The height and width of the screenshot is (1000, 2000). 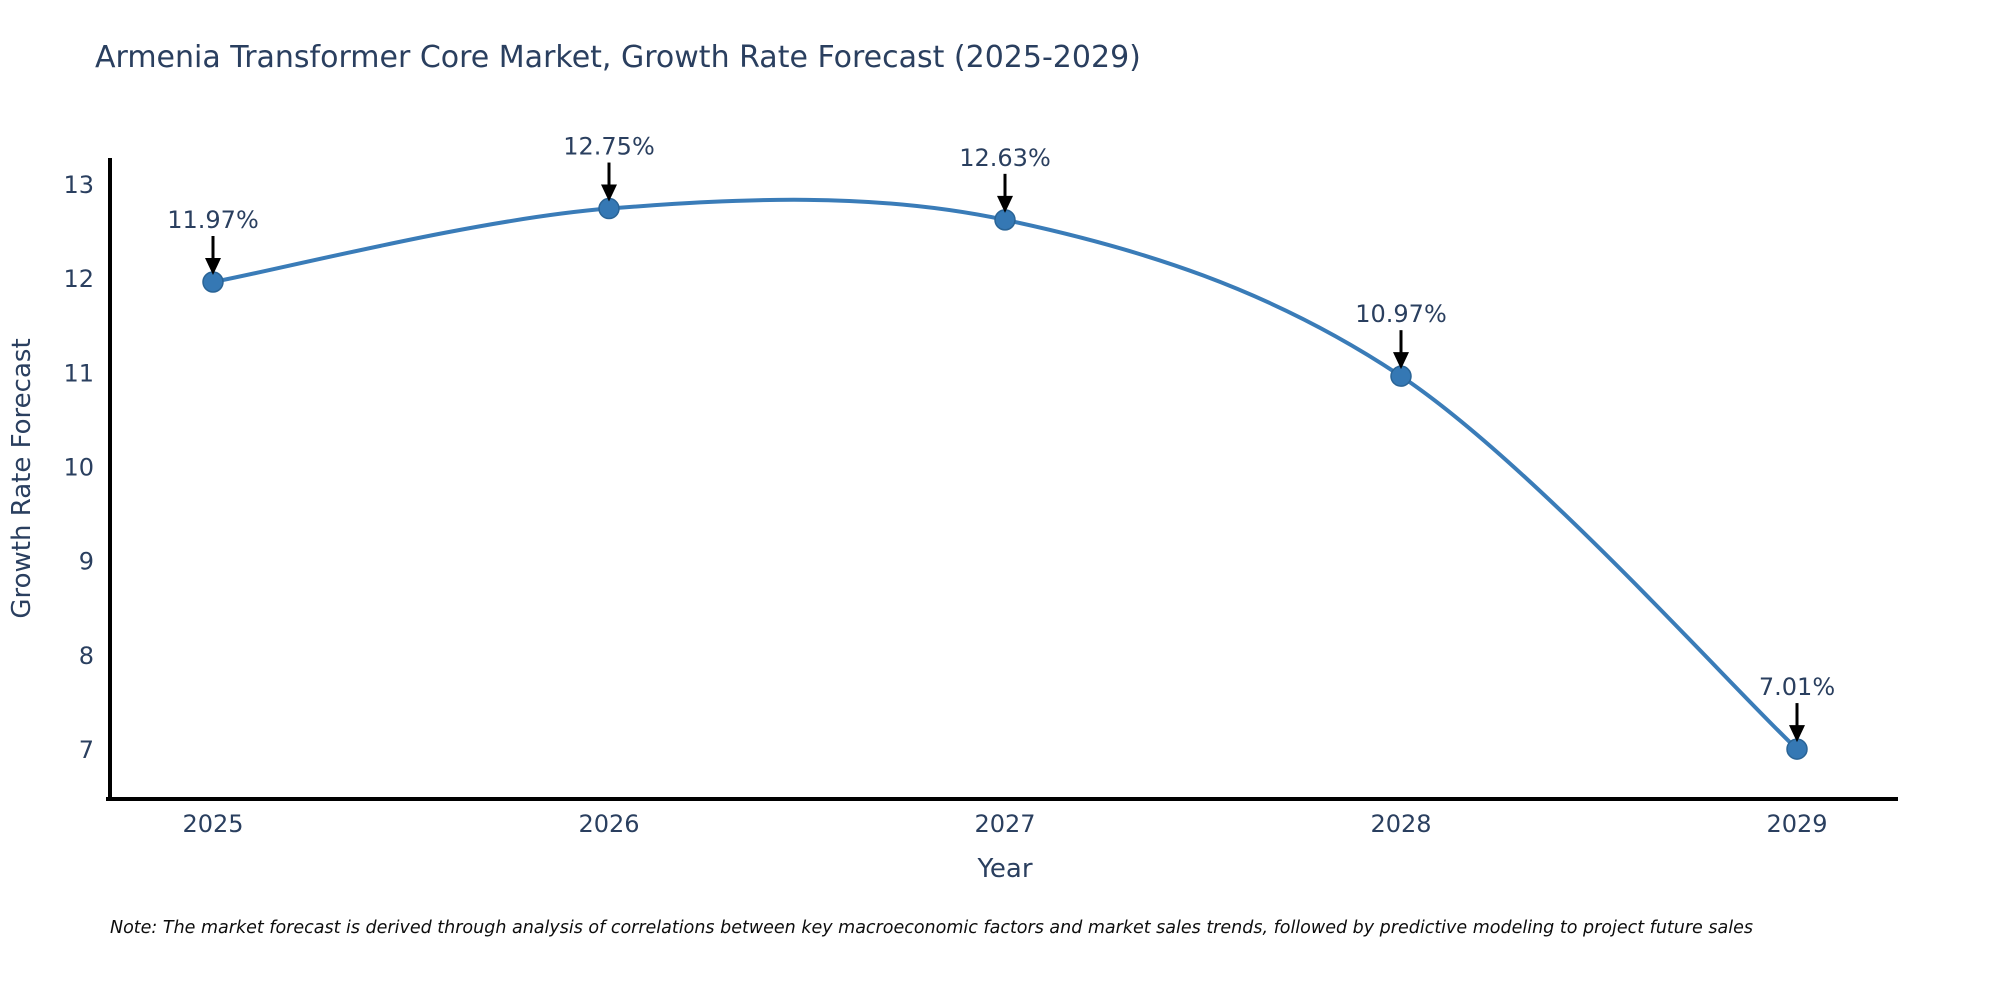 What do you see at coordinates (1004, 869) in the screenshot?
I see `x-axis-title: Year` at bounding box center [1004, 869].